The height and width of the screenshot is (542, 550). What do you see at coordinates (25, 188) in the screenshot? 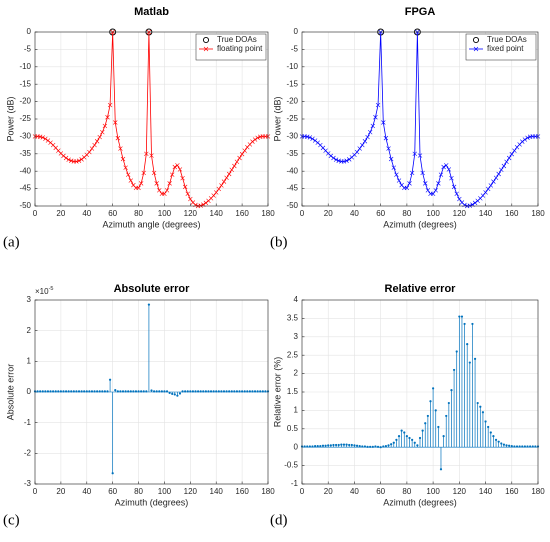
I see `y-tick-label: -45` at bounding box center [25, 188].